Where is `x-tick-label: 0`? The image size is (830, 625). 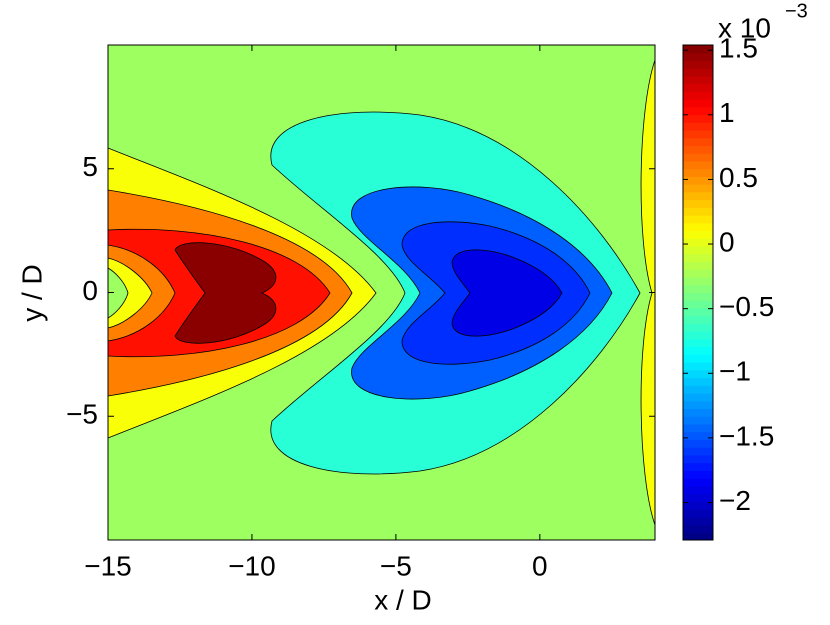
x-tick-label: 0 is located at coordinates (540, 565).